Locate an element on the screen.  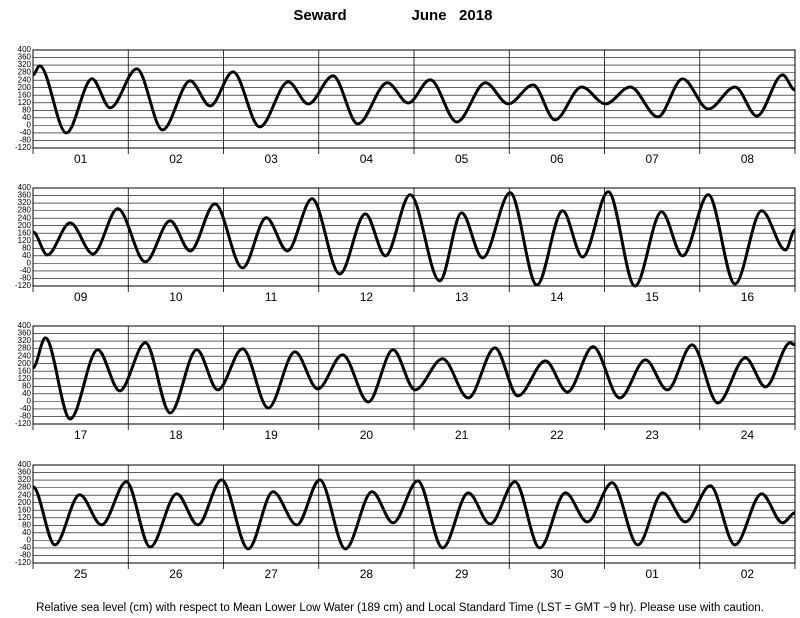
chart-subtitle: June 2018 is located at coordinates (452, 15).